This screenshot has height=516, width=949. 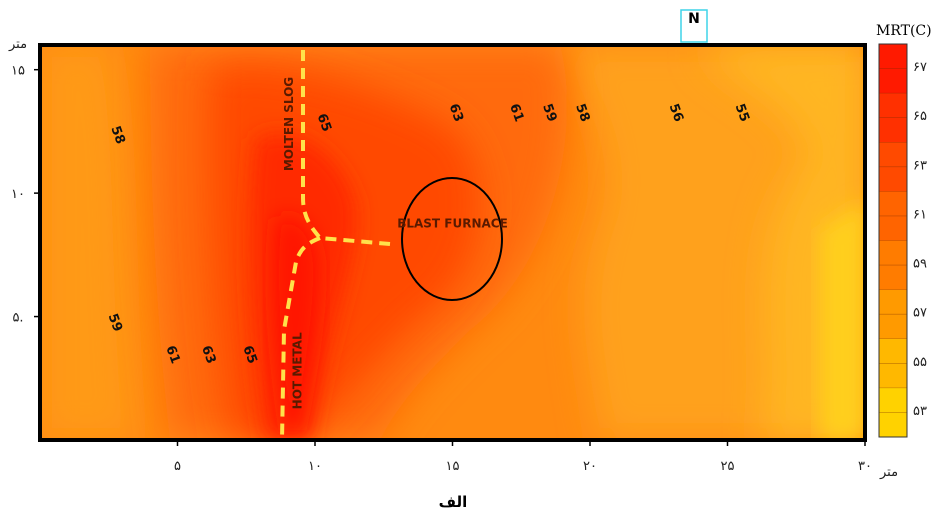 I want to click on x-tick-label: ۵, so click(x=177, y=466).